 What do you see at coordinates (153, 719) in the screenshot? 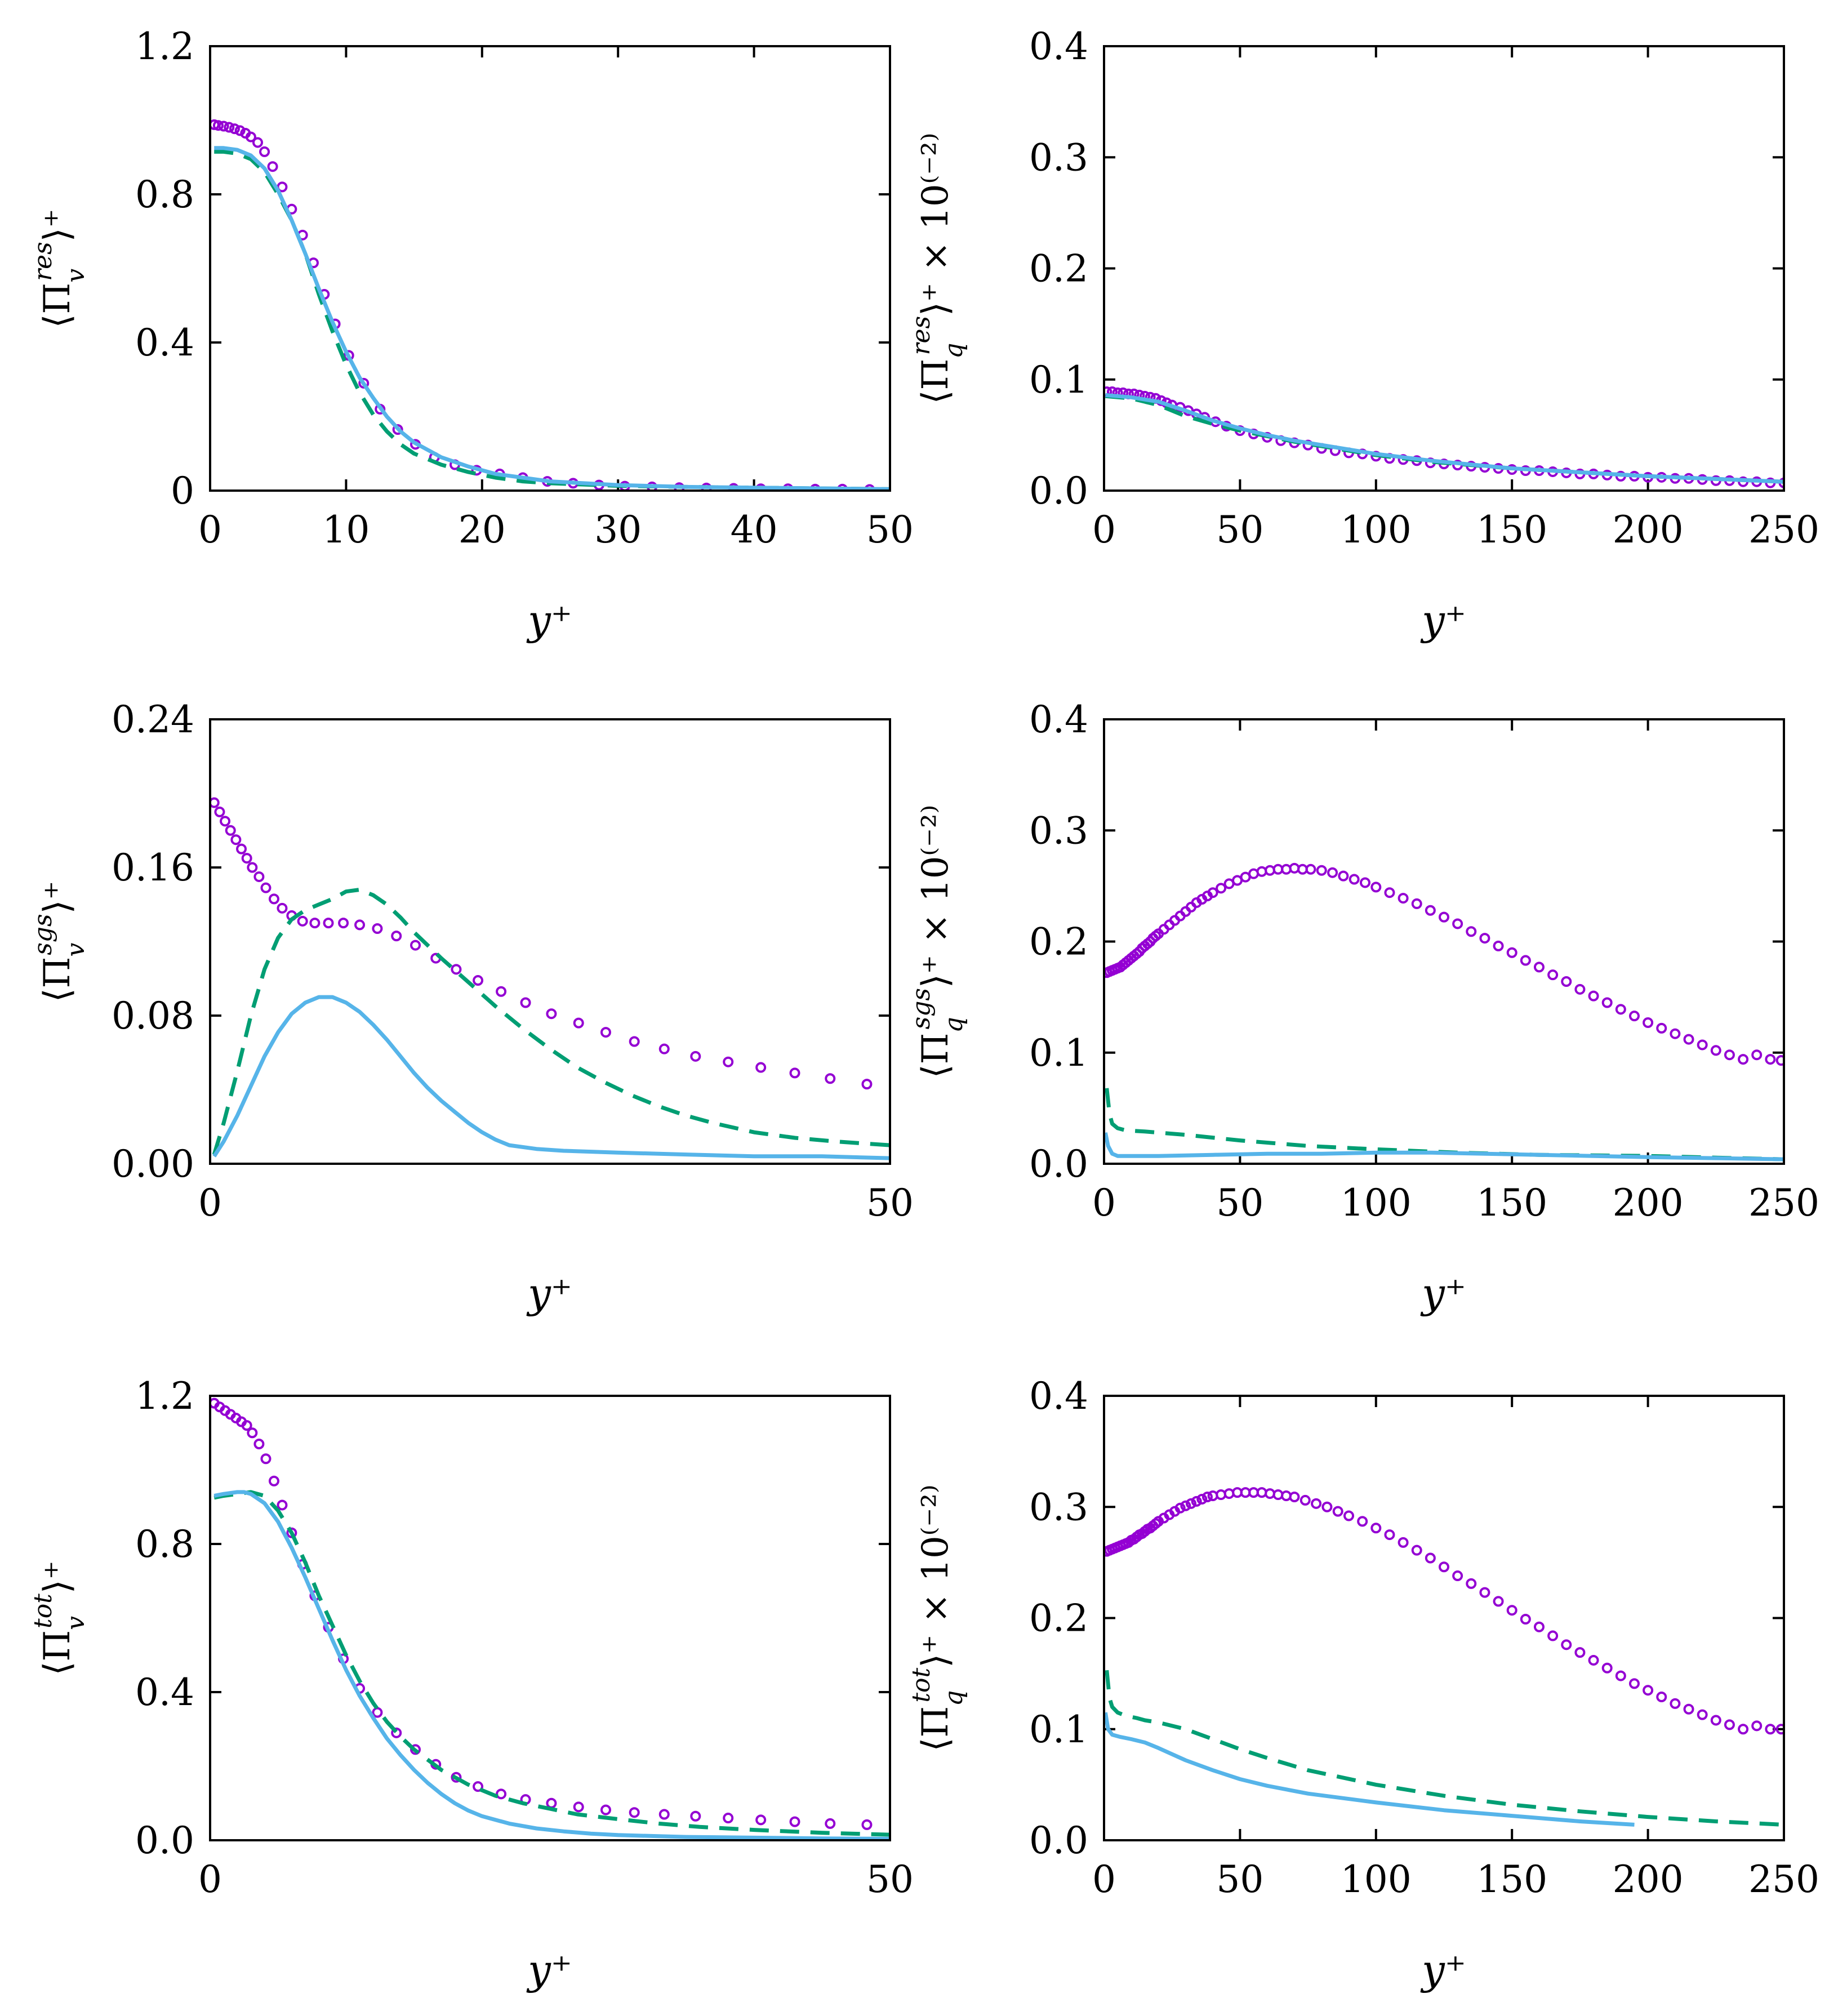
I see `y-tick-label: 0.24` at bounding box center [153, 719].